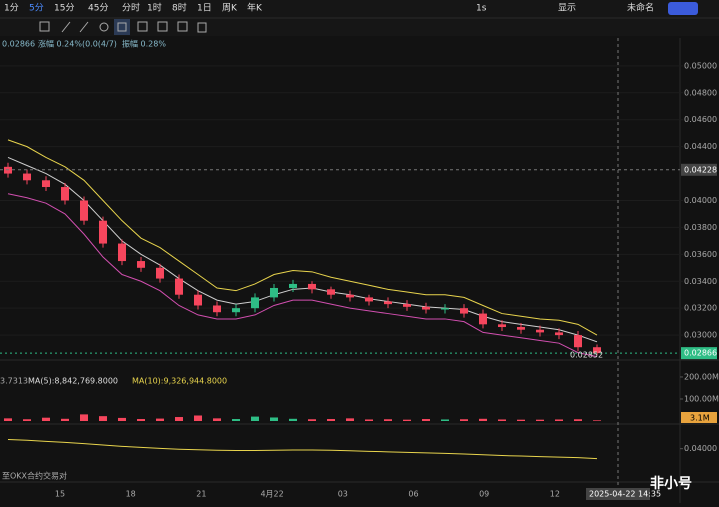 This screenshot has width=719, height=507. Describe the element at coordinates (700, 92) in the screenshot. I see `y-tick-label: 0.04800` at that location.